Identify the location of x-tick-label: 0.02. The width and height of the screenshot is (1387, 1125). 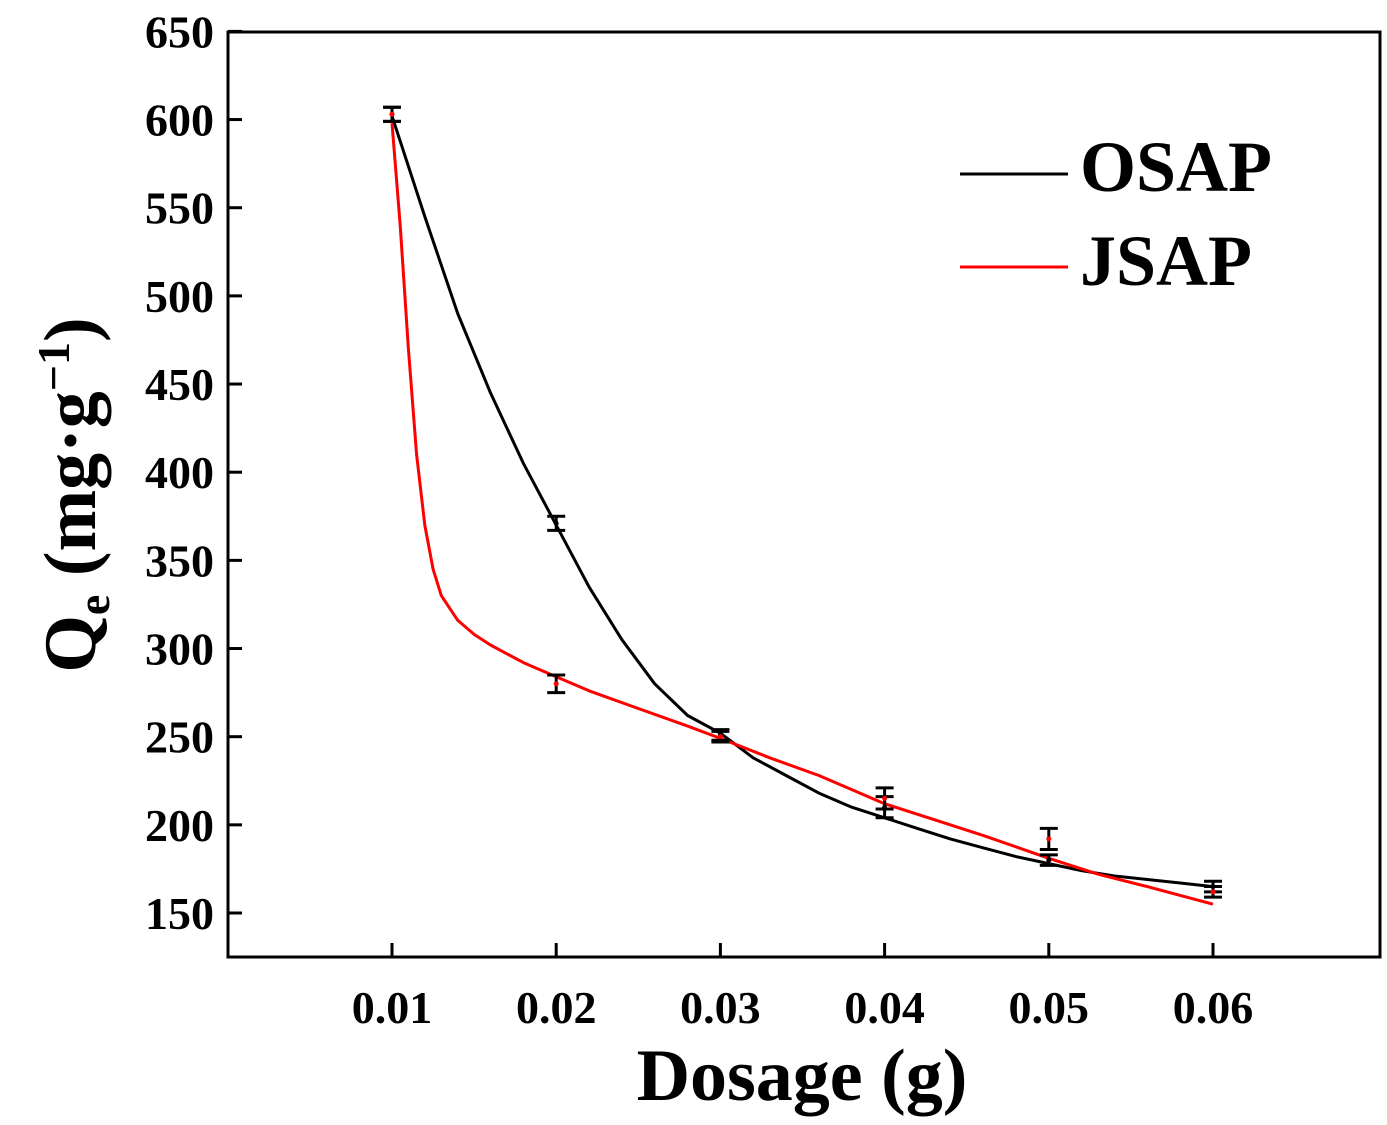
(556, 1007).